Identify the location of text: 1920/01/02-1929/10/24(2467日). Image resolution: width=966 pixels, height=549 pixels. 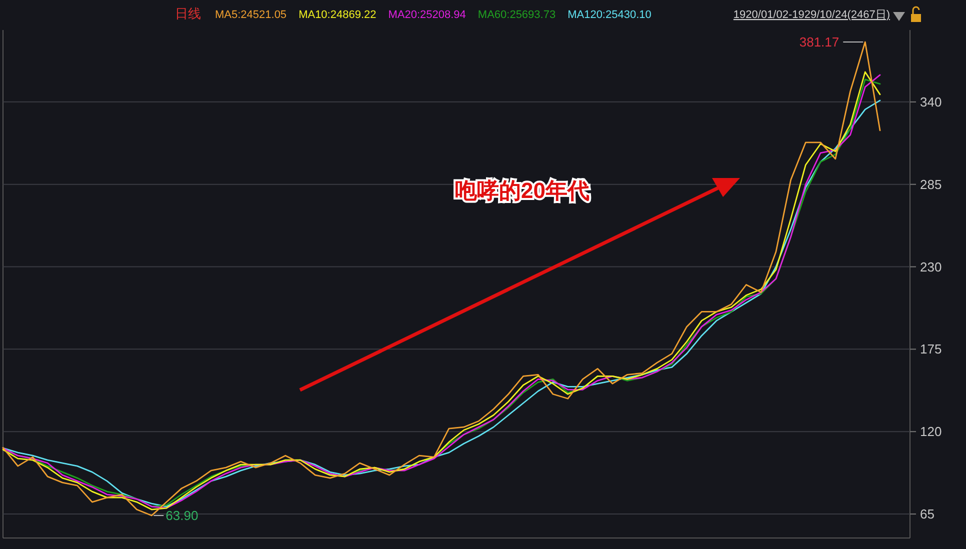
(811, 15).